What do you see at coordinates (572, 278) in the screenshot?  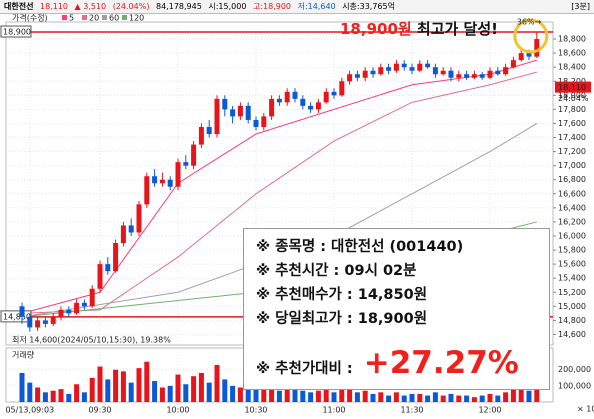 I see `y-tick-label: 15,400` at bounding box center [572, 278].